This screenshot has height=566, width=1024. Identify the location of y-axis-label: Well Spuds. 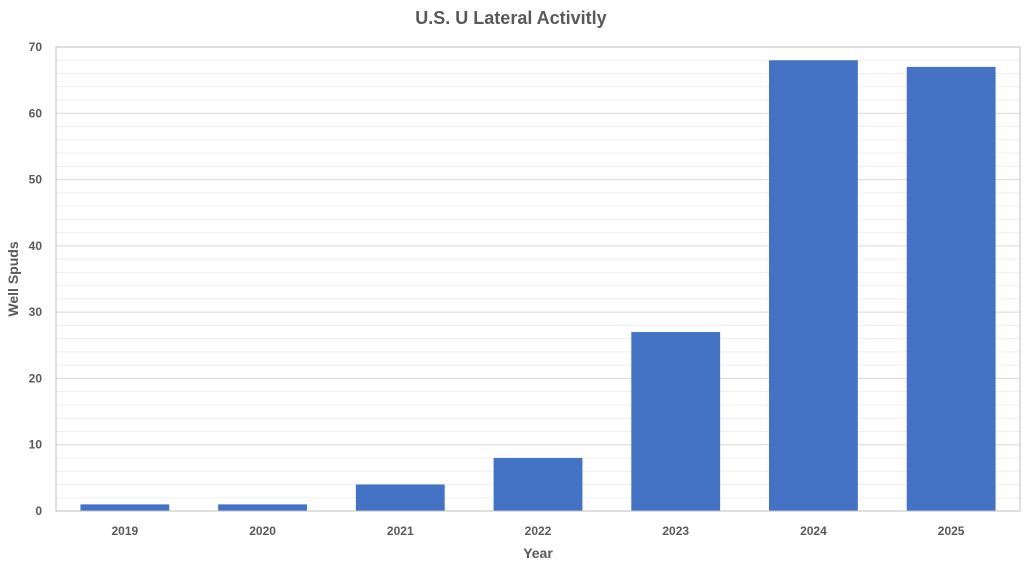
(13, 278).